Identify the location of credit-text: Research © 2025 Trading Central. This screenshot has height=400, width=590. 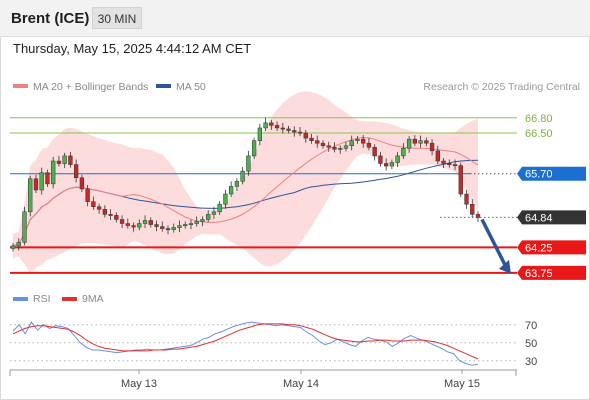
(501, 87).